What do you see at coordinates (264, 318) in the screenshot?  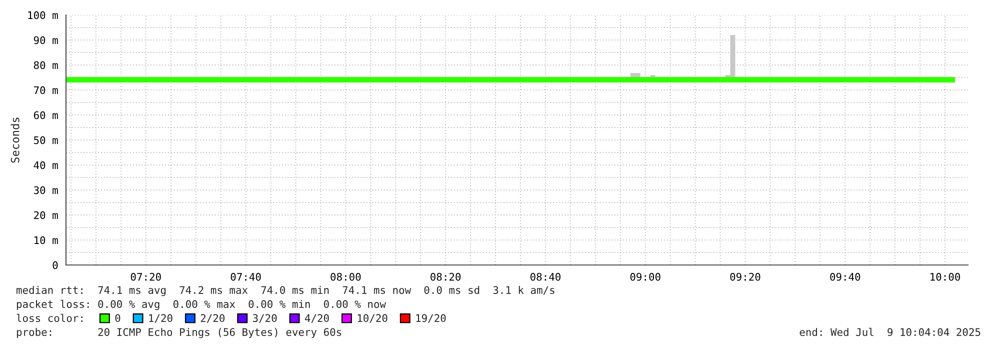 I see `legend-label: 3/20` at bounding box center [264, 318].